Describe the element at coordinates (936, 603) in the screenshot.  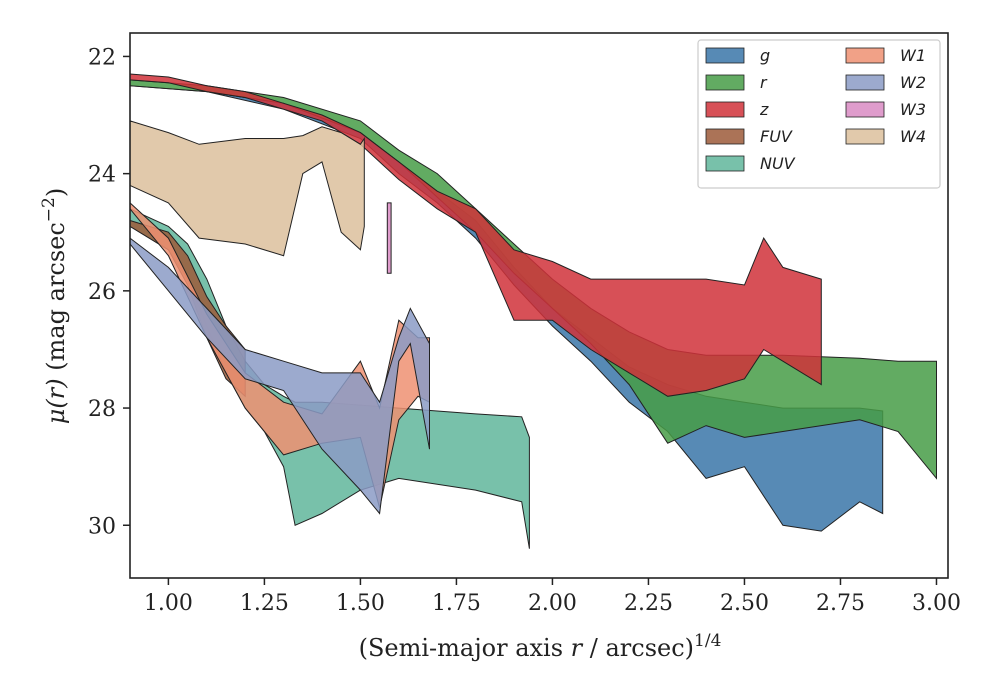
I see `x-tick-label: 3.00` at that location.